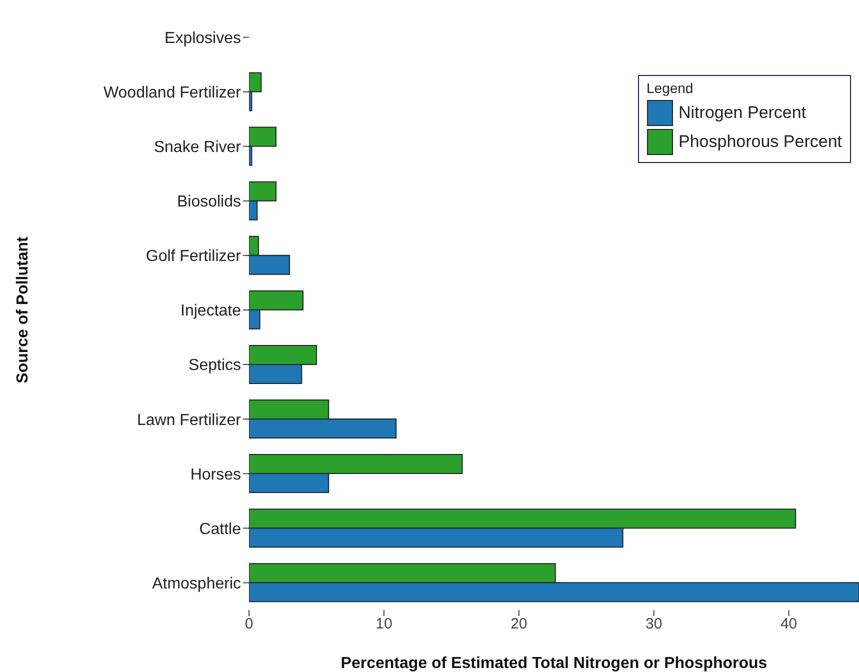 This screenshot has height=672, width=859. Describe the element at coordinates (789, 624) in the screenshot. I see `x-tick-label: 40` at that location.